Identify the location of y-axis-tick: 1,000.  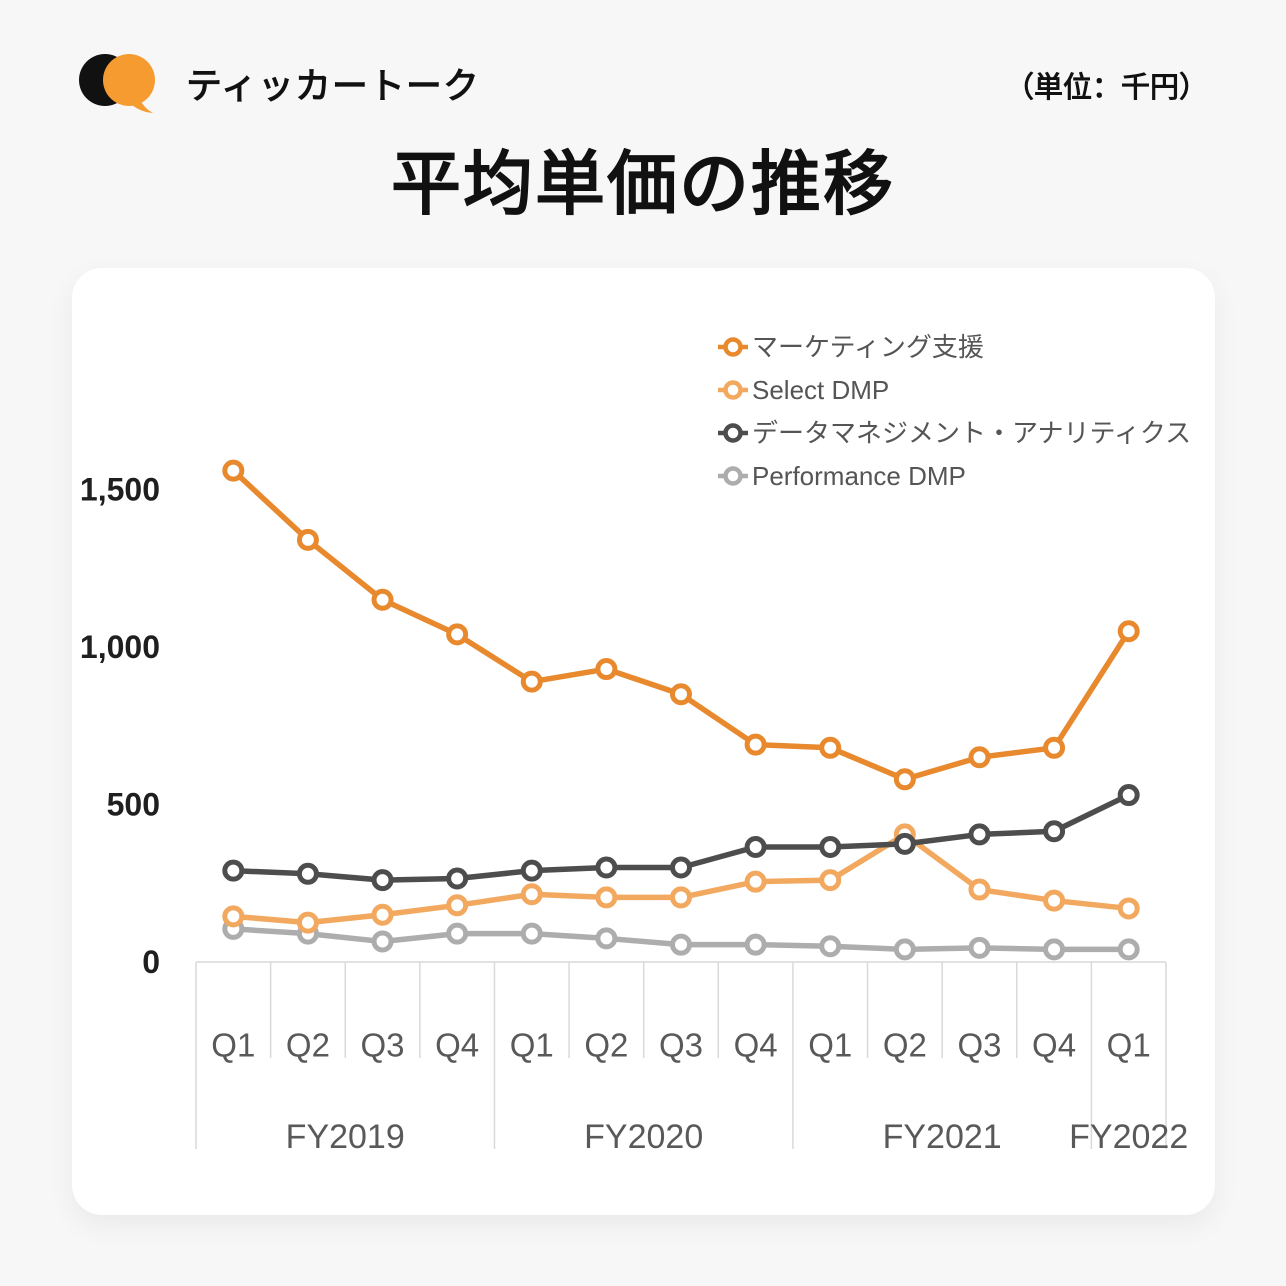
(120, 647).